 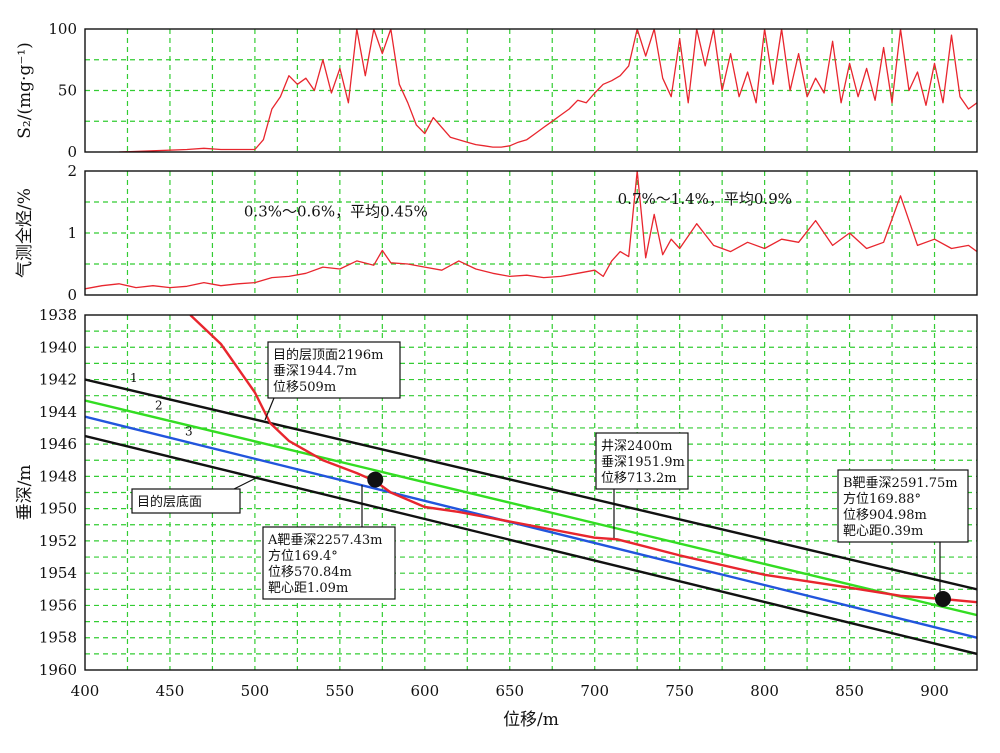 I want to click on x-tick-label: 400, so click(x=85, y=691).